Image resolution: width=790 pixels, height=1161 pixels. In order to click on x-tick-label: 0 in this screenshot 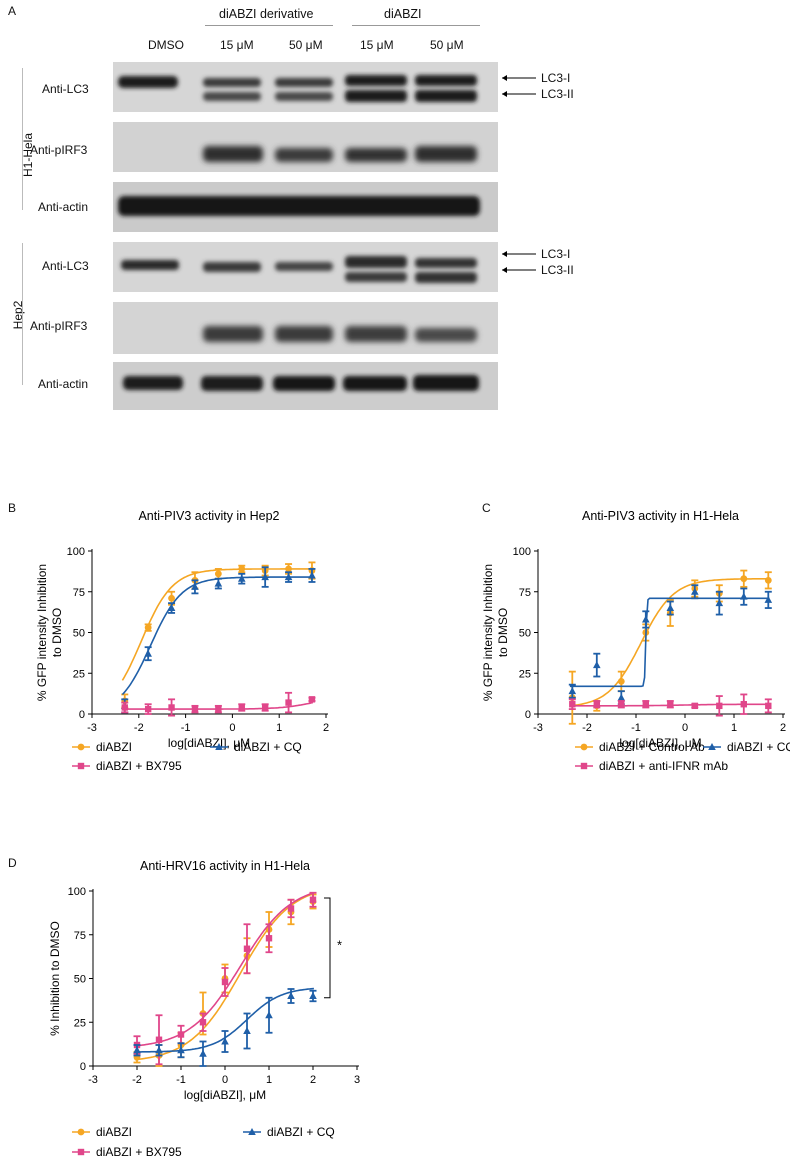, I will do `click(232, 728)`.